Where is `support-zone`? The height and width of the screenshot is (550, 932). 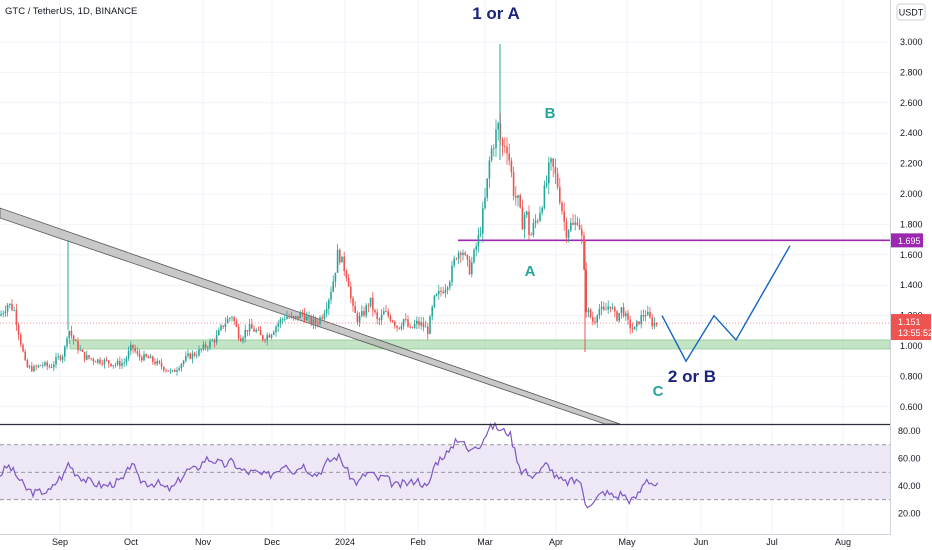 support-zone is located at coordinates (480, 344).